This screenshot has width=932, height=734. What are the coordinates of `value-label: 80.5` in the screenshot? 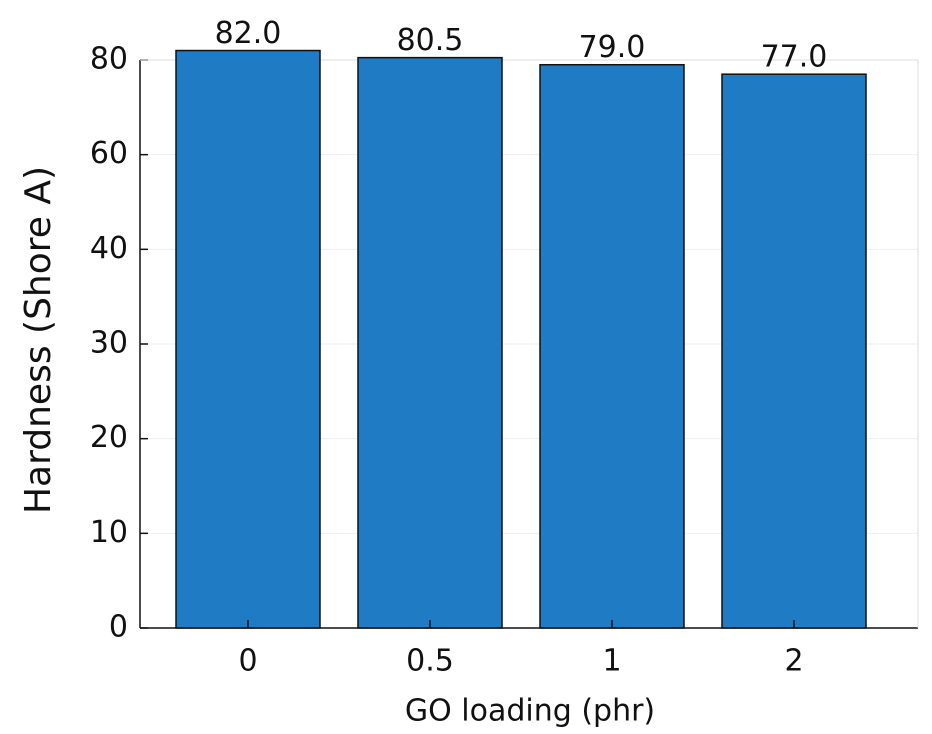 It's located at (430, 40).